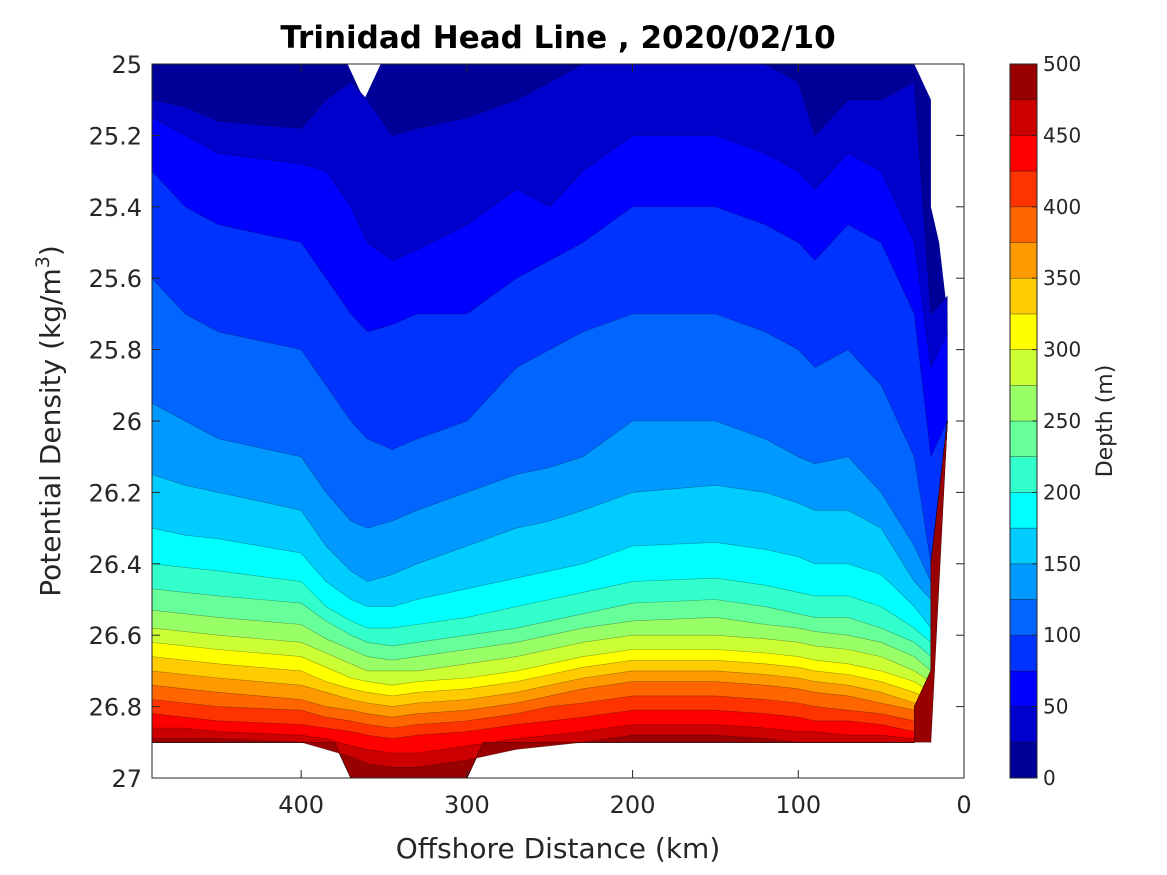 This screenshot has height=875, width=1167. Describe the element at coordinates (1062, 421) in the screenshot. I see `colorbar-tick-label: 250` at that location.